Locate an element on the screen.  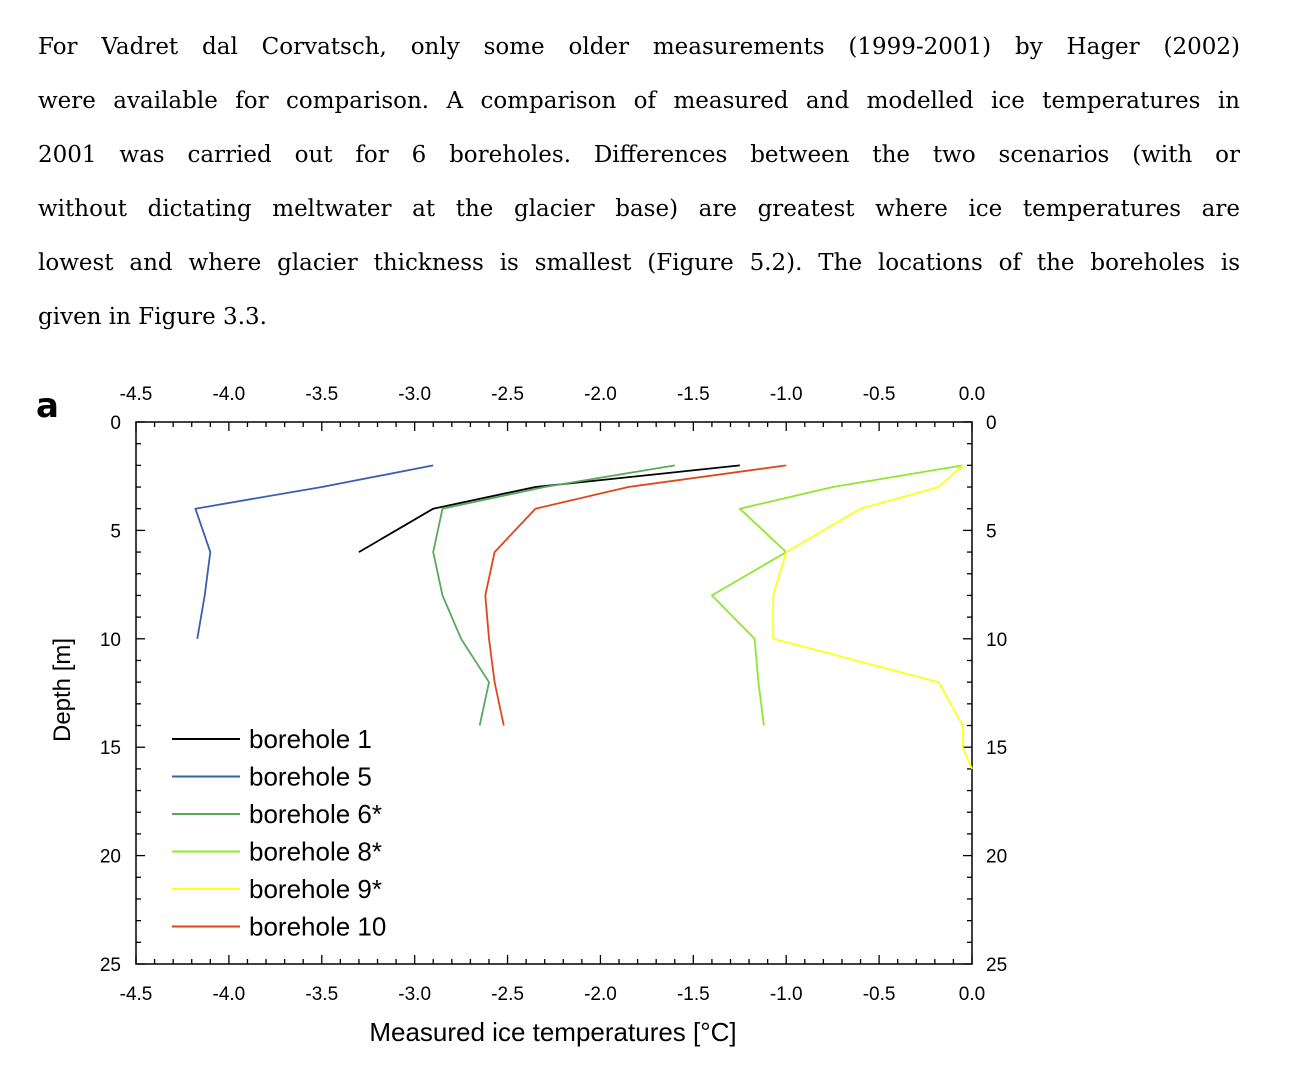
x-tick-label-bottom: -4.0 is located at coordinates (229, 994).